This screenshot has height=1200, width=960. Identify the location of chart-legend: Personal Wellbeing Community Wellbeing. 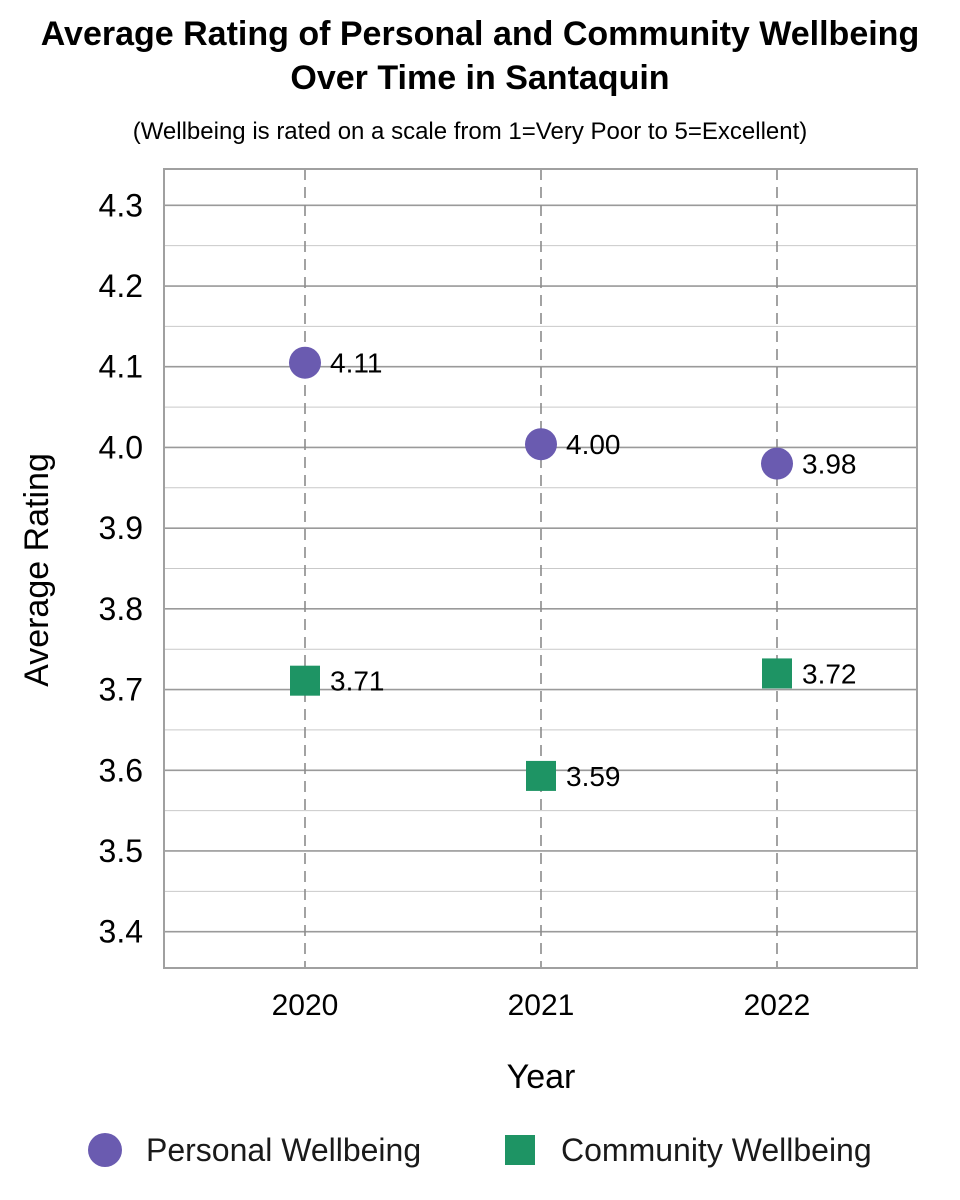
(480, 1150).